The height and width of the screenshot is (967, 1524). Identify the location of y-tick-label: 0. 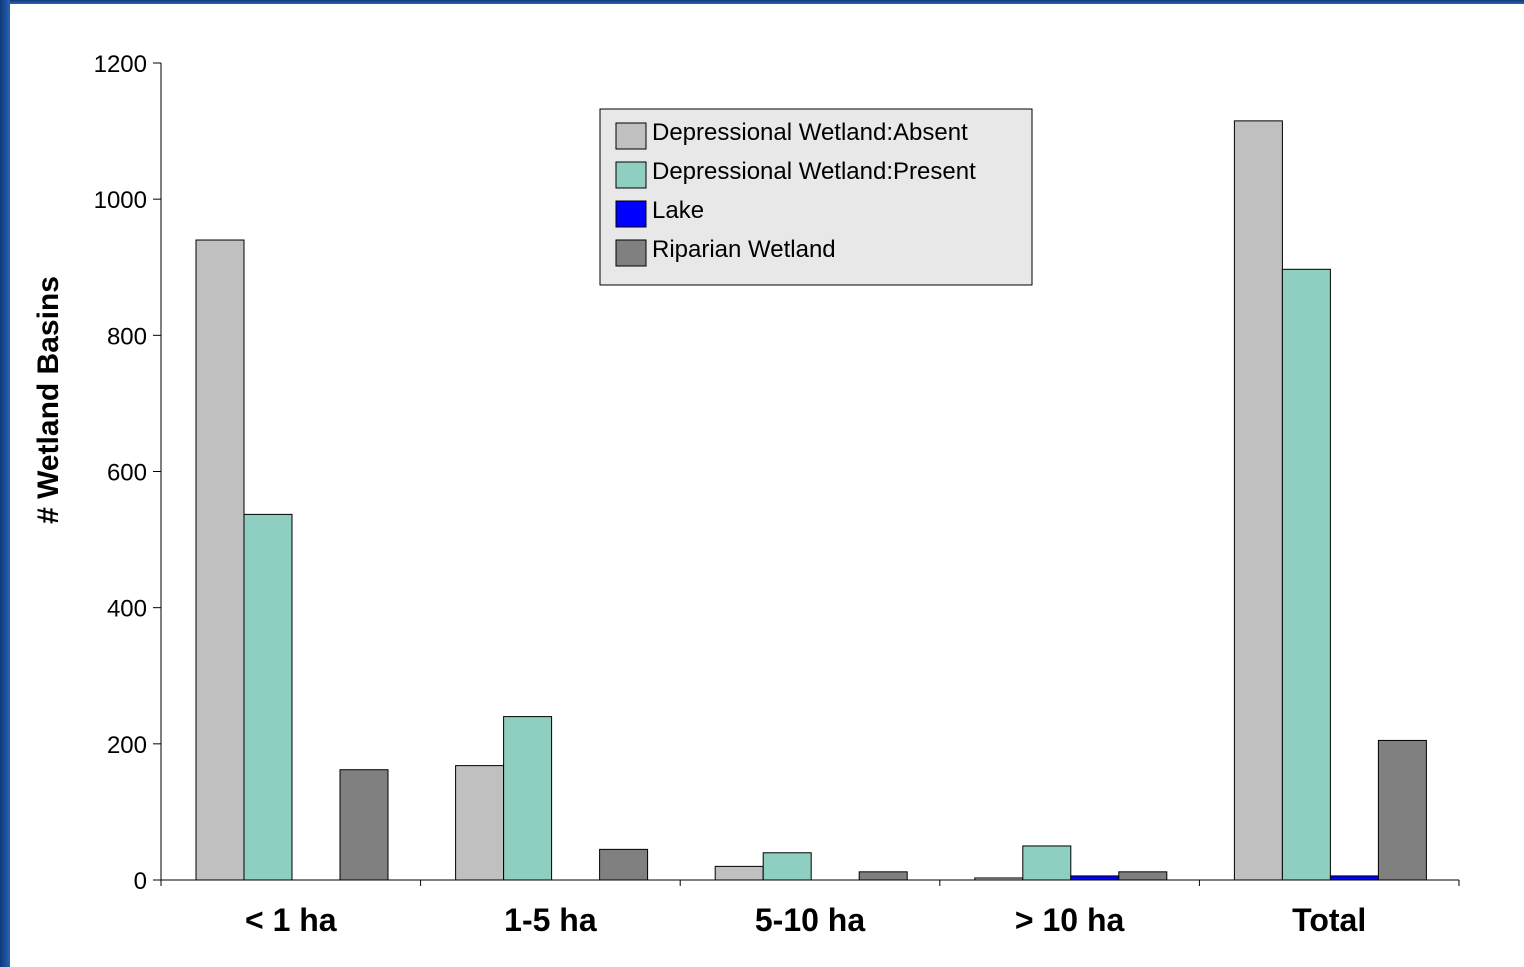
(140, 881).